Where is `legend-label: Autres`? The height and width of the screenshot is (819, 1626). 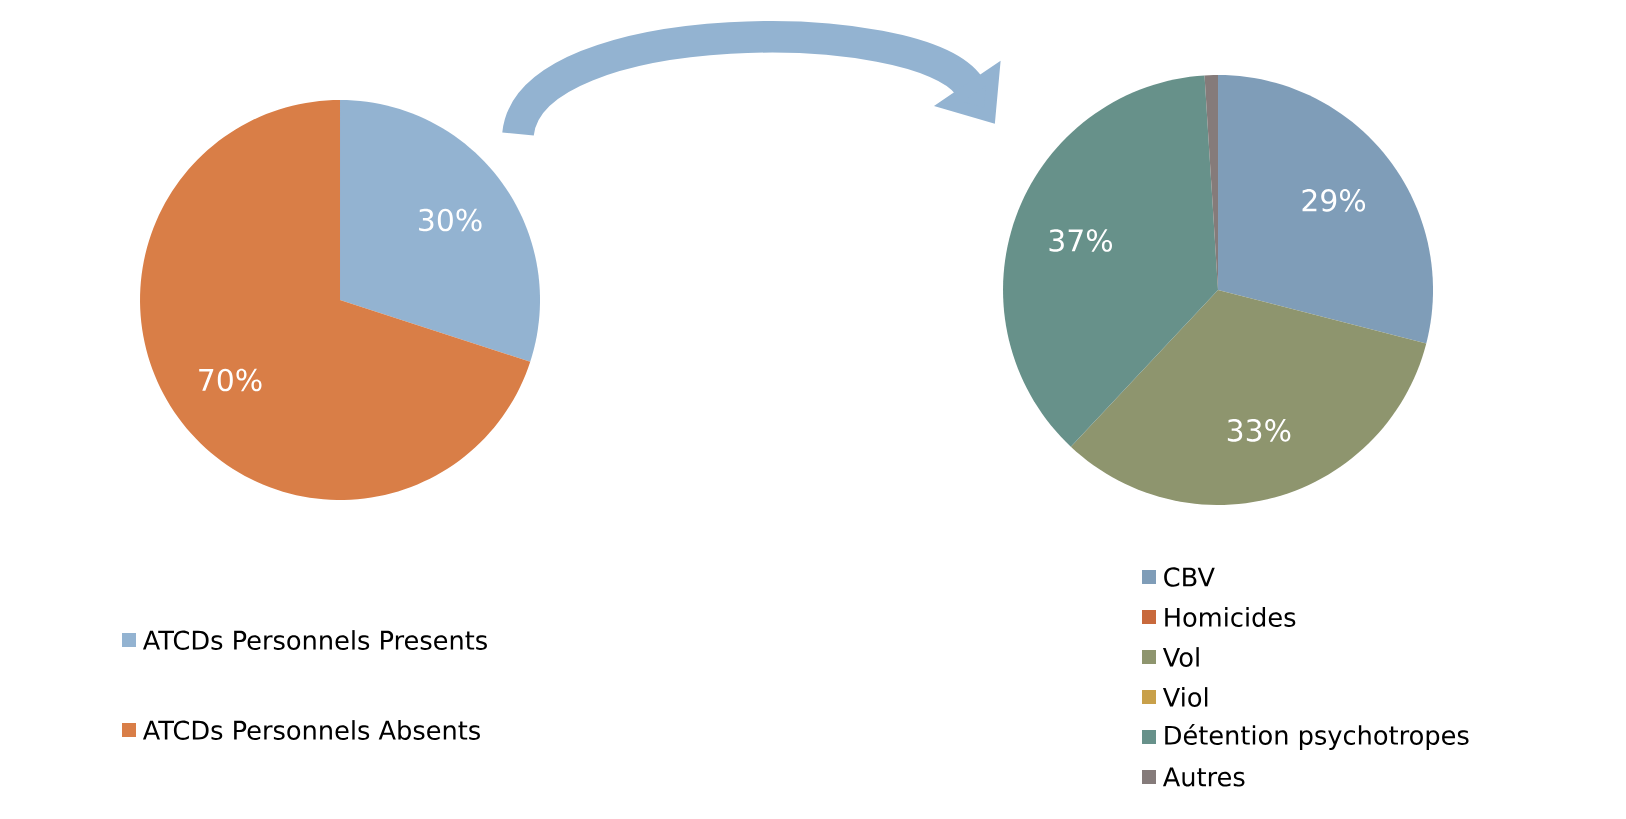 legend-label: Autres is located at coordinates (1203, 777).